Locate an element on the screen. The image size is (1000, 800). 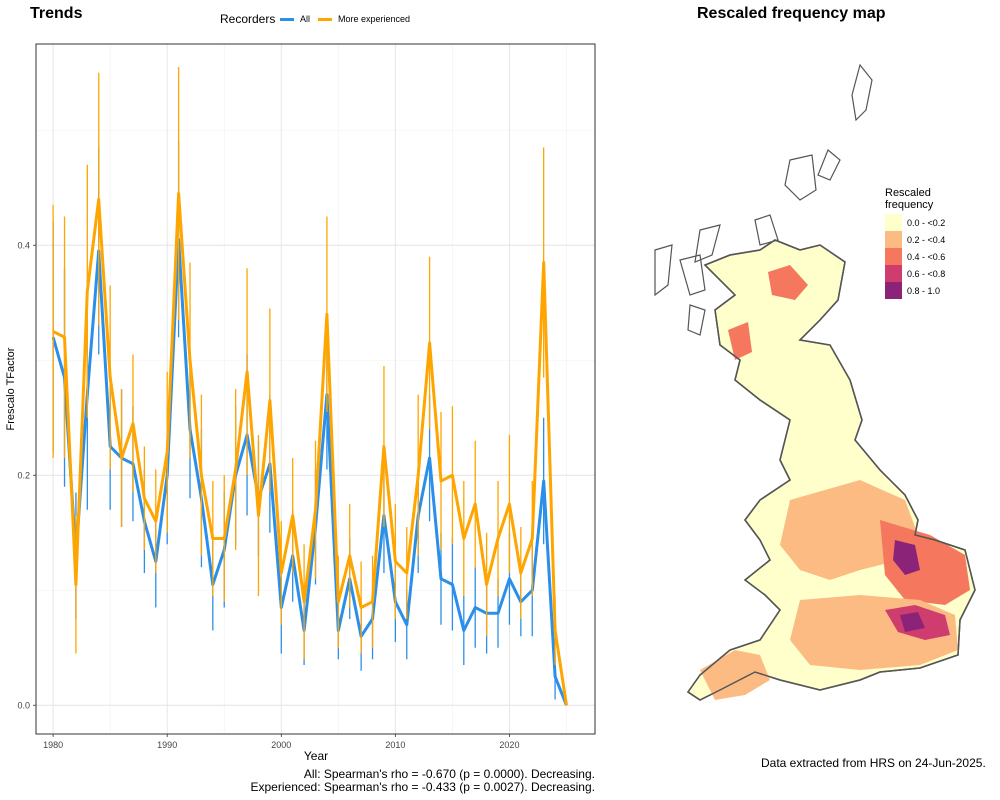
legend-title: Recorders is located at coordinates (248, 19).